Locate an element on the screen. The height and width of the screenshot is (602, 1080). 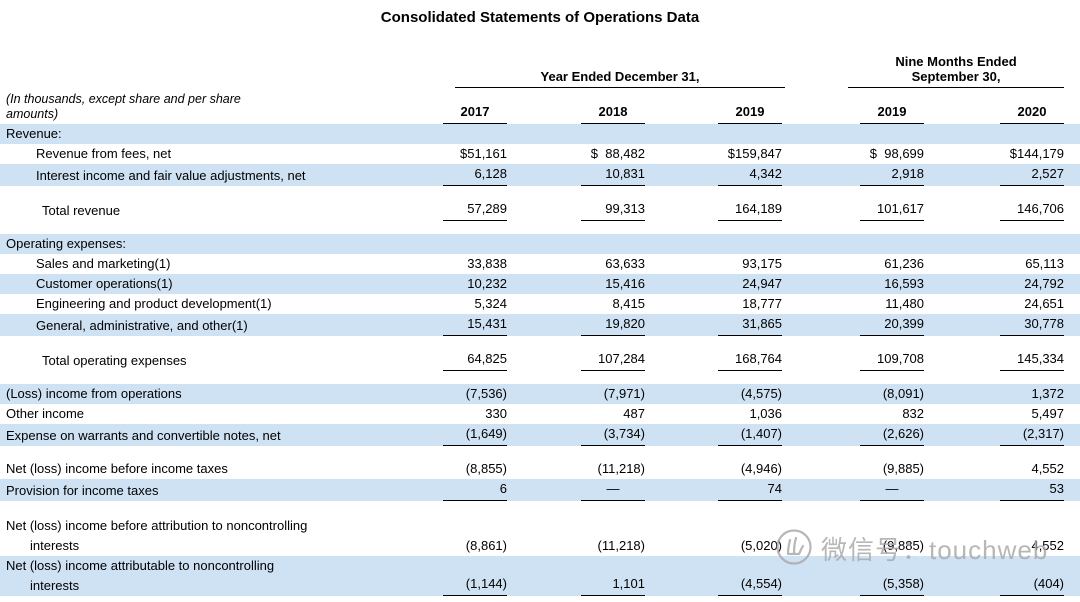
row-label: Revenue: is located at coordinates (202, 134).